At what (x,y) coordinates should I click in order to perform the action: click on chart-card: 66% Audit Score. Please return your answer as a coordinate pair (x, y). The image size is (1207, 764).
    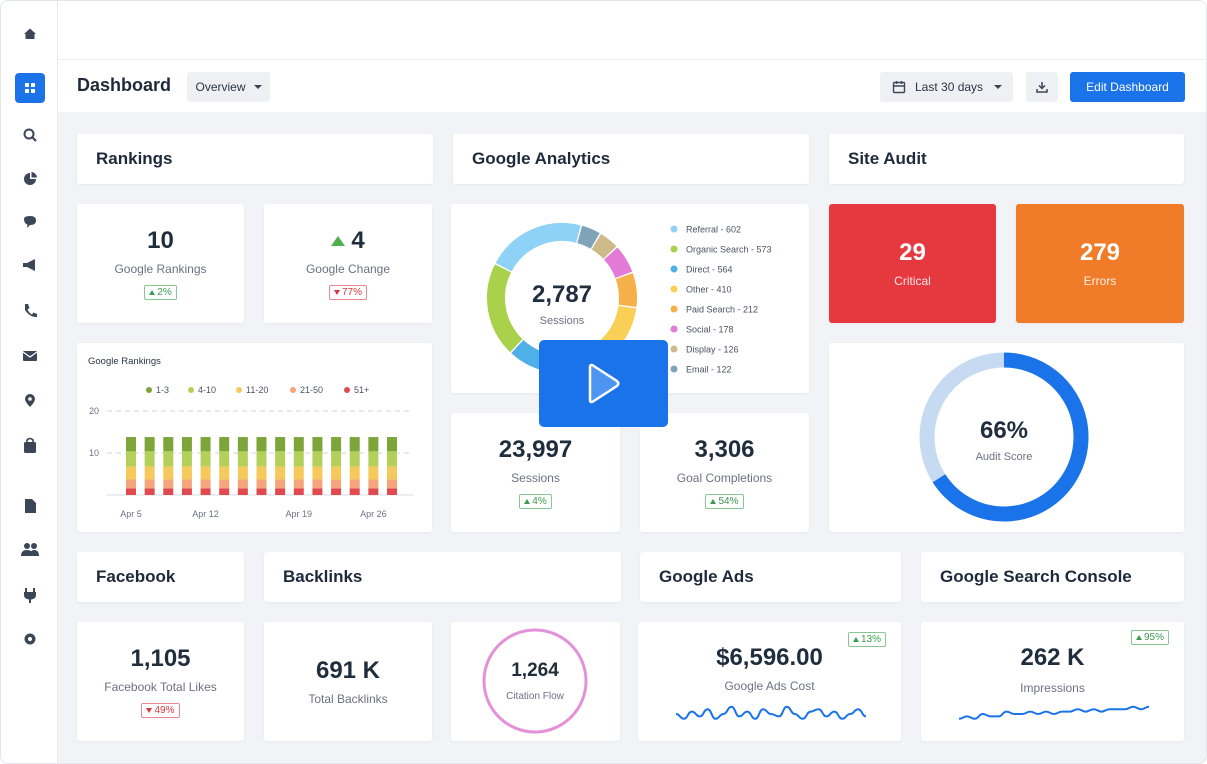
    Looking at the image, I should click on (1006, 437).